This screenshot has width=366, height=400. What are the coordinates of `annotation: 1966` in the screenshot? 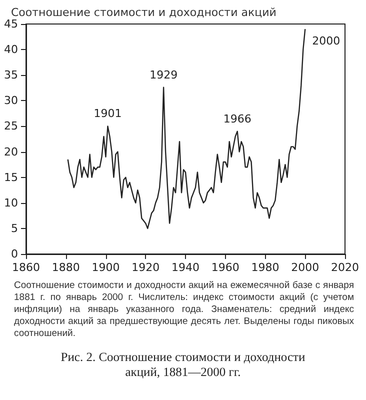 It's located at (237, 119).